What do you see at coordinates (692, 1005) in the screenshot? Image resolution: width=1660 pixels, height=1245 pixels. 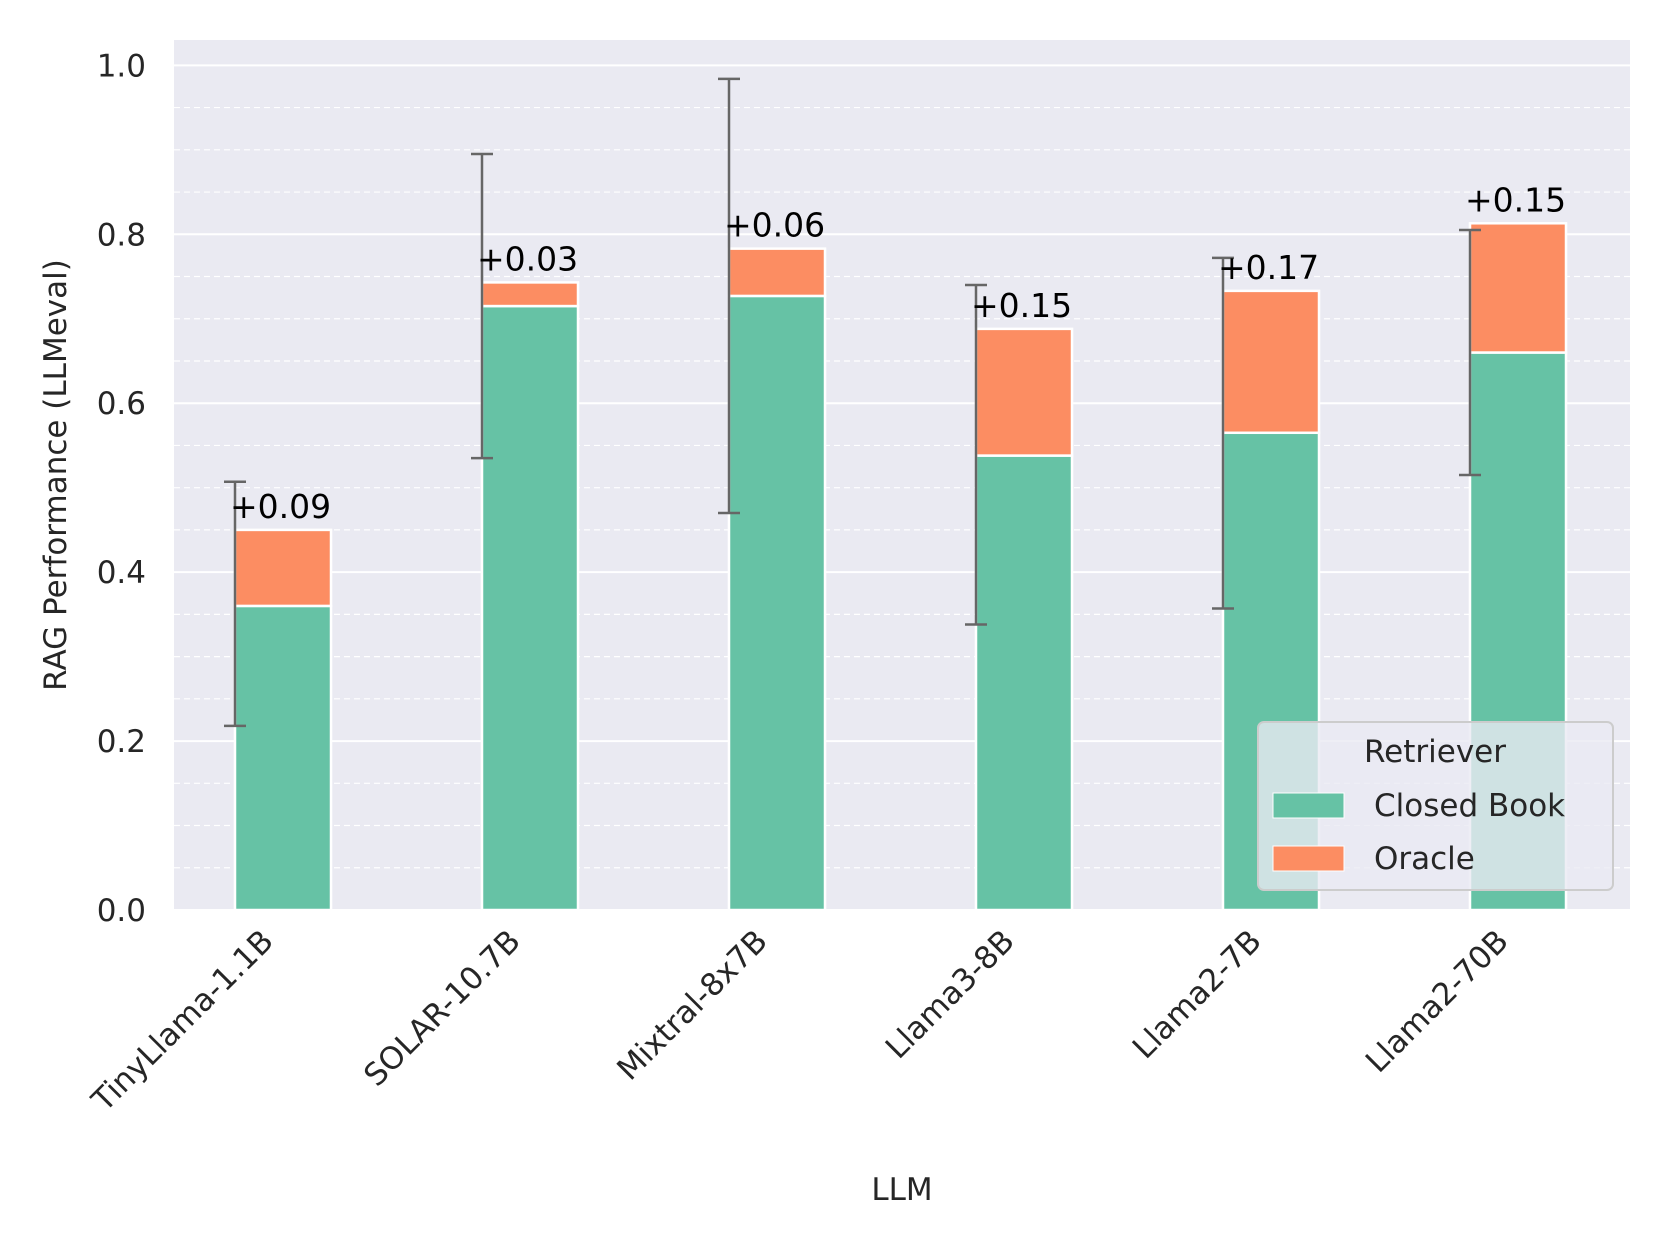 I see `x-tick-label: Mixtral-8x7B` at bounding box center [692, 1005].